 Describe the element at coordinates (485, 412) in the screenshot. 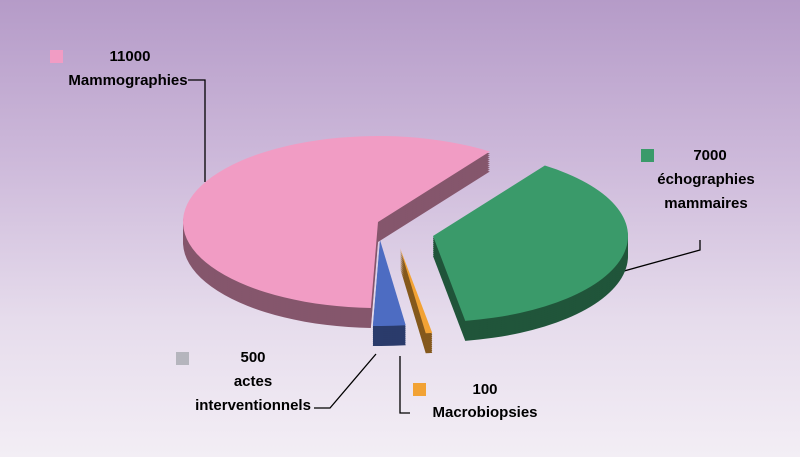

I see `category-label: Macrobiopsies` at that location.